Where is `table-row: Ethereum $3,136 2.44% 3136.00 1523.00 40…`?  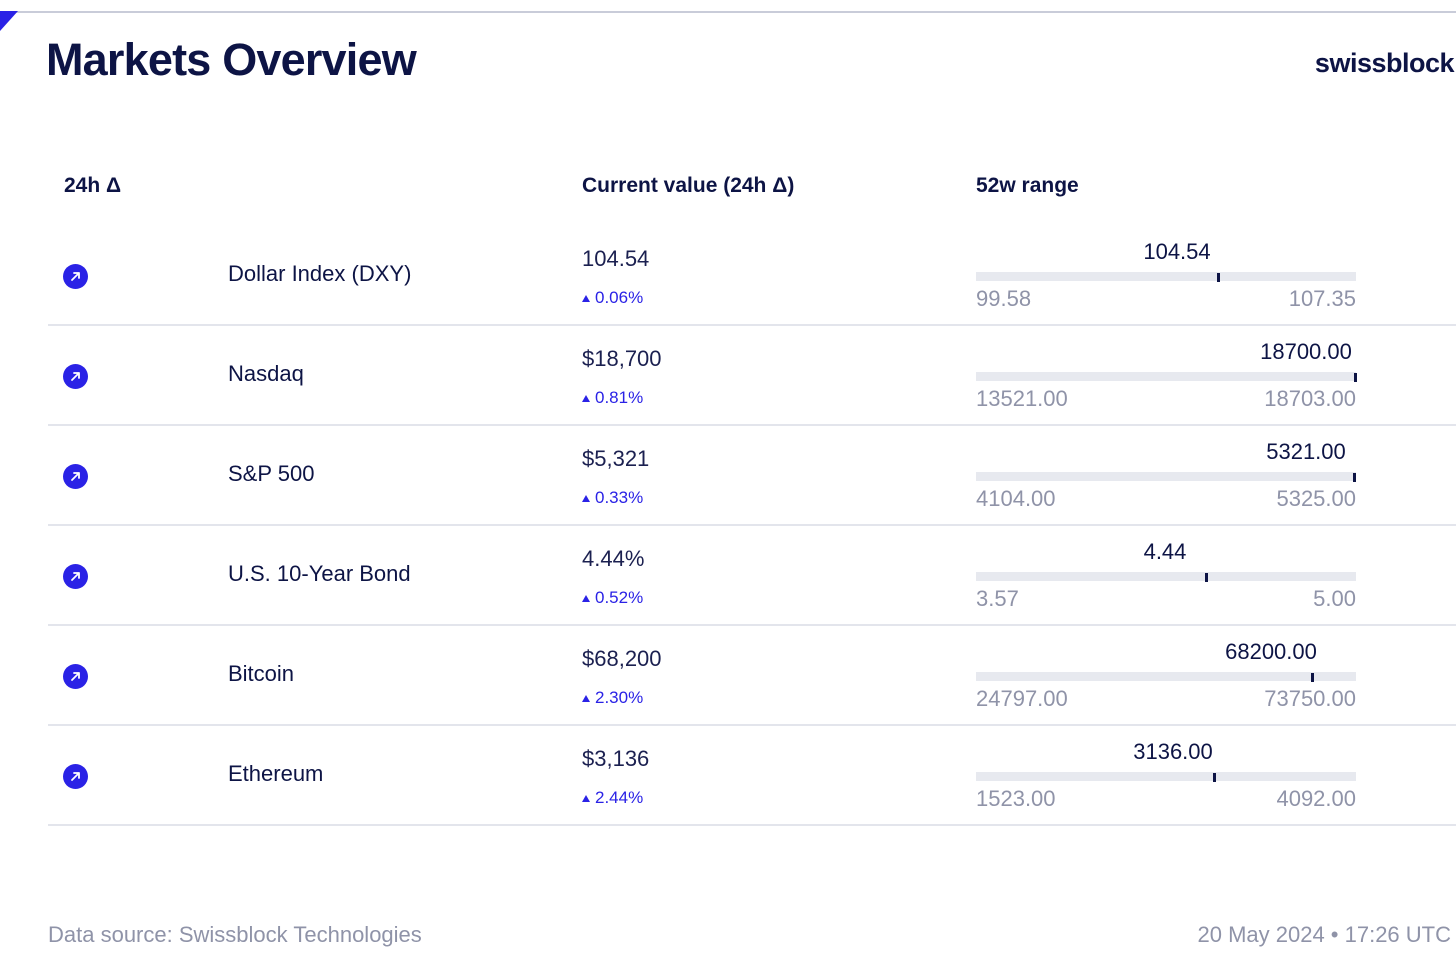 table-row: Ethereum $3,136 2.44% 3136.00 1523.00 40… is located at coordinates (728, 776).